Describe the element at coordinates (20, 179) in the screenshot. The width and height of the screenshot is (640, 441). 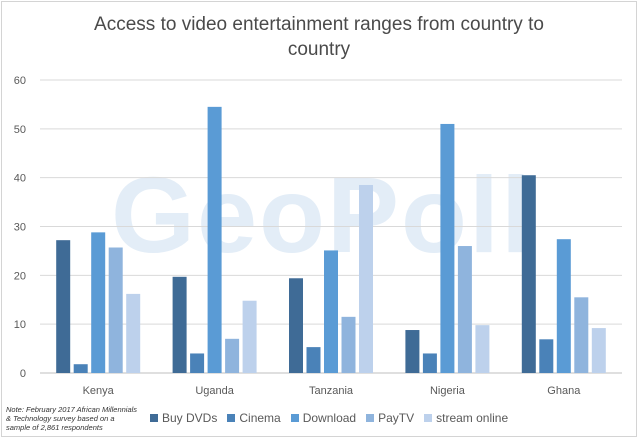
I see `y-tick-label: 40` at that location.